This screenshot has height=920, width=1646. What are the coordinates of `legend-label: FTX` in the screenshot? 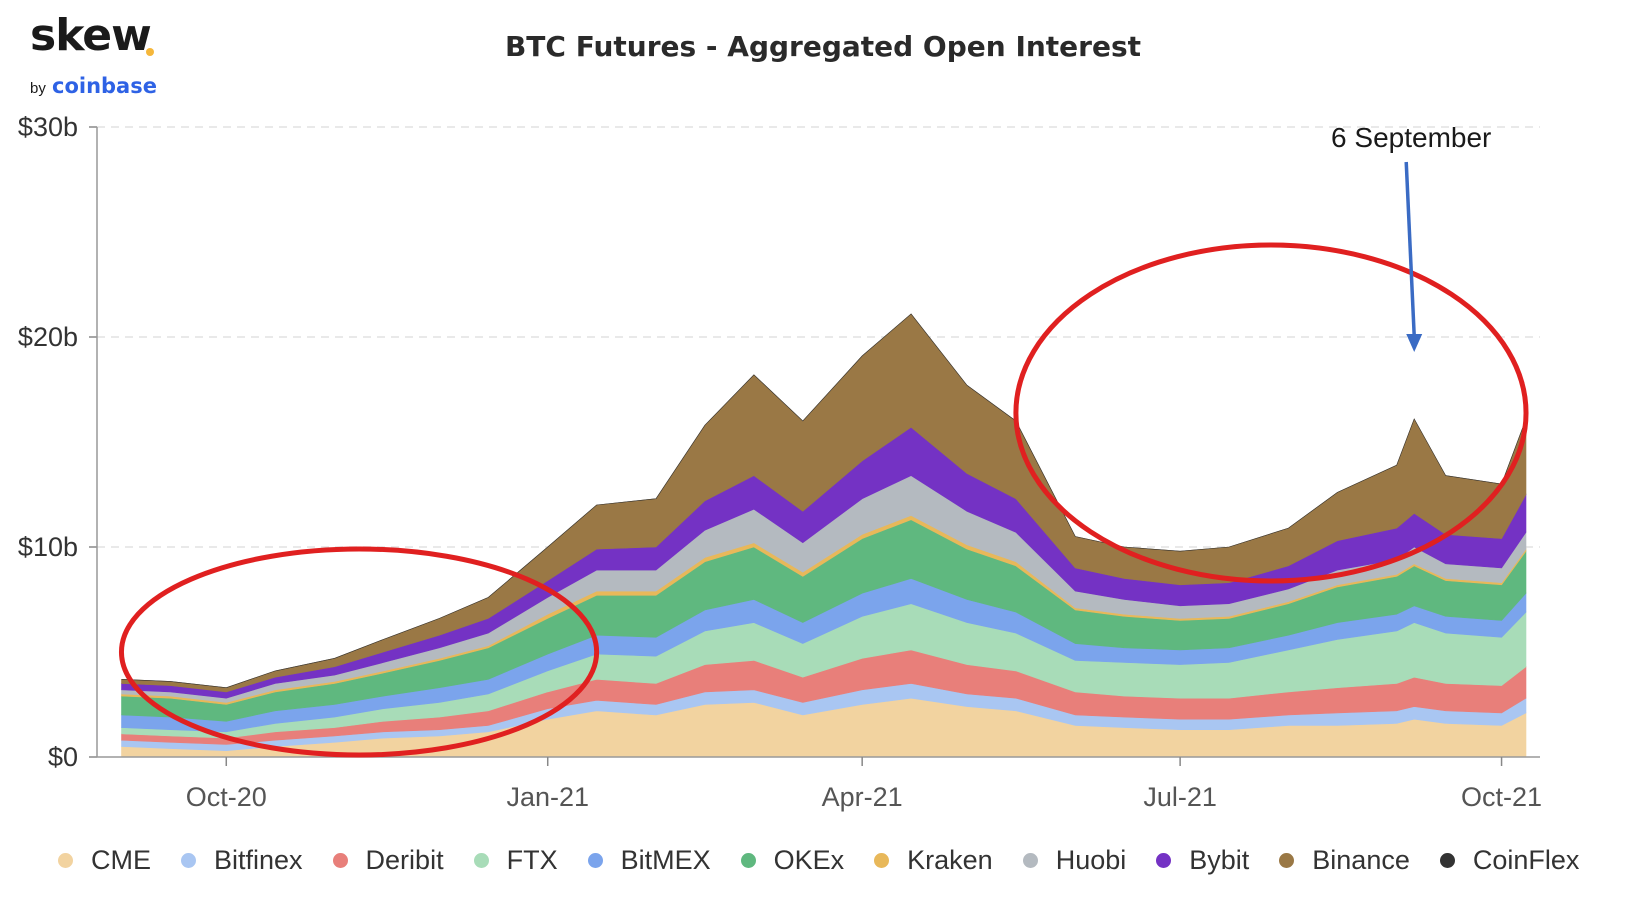 It's located at (532, 859).